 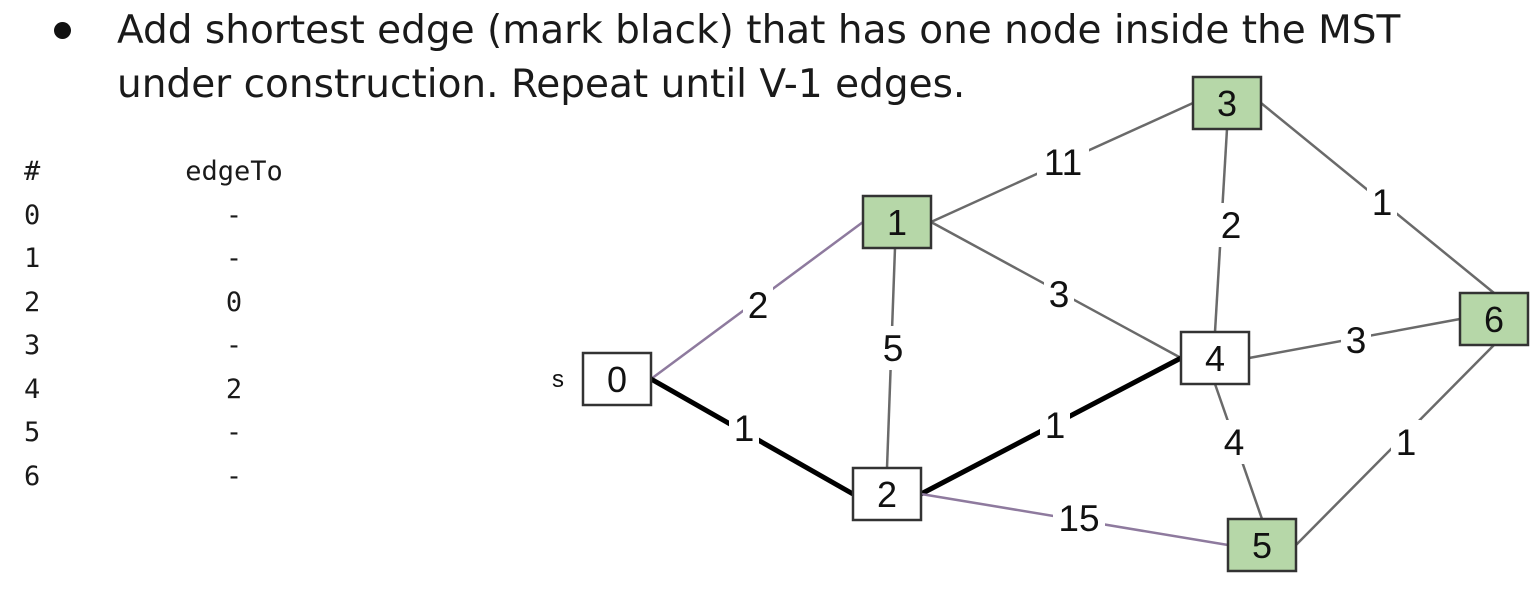 I want to click on edge-weight-4-5: 4, so click(x=1234, y=442).